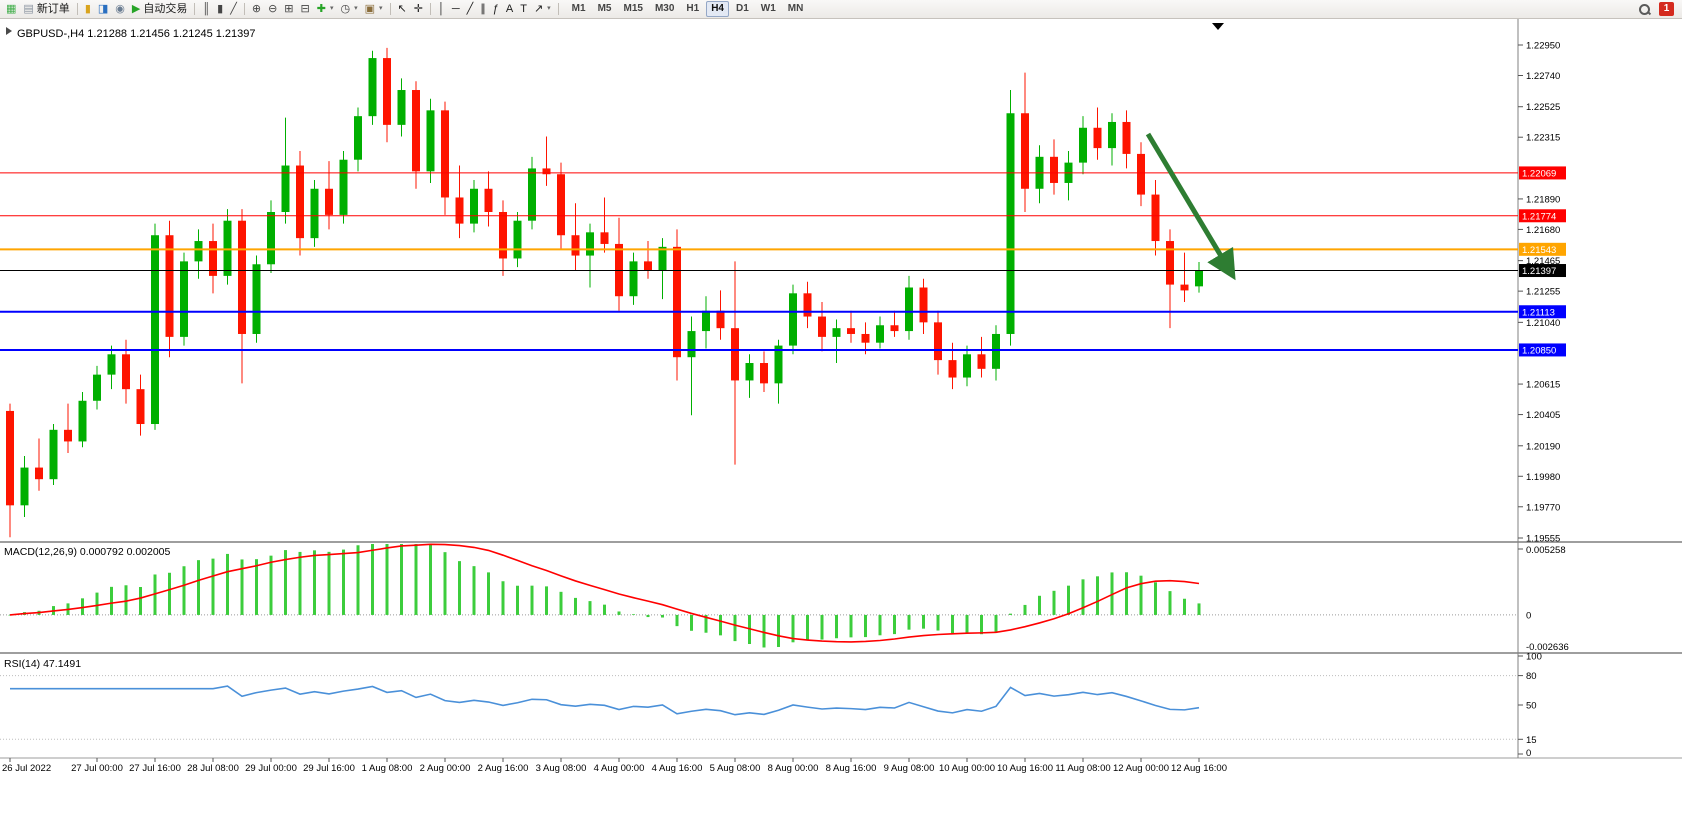 This screenshot has width=1682, height=837. I want to click on timeframe-button-m1: M1, so click(578, 8).